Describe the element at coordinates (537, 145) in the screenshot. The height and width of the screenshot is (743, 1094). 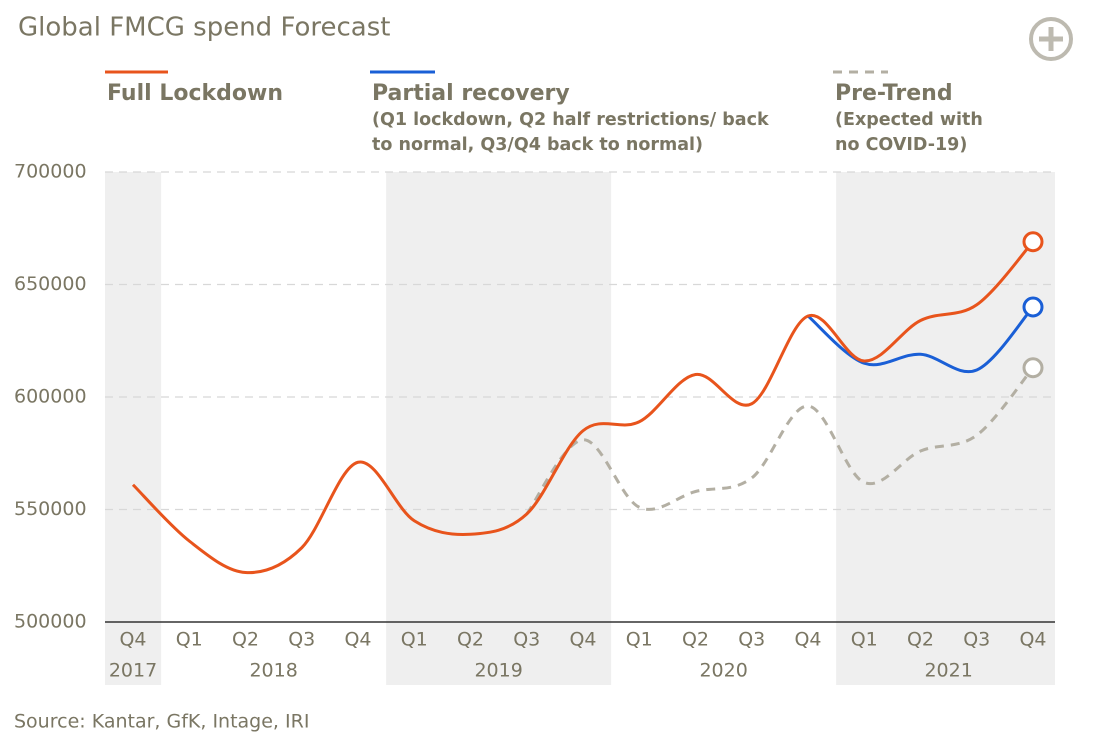
I see `legend-note: to normal, Q3/Q4 back to normal)` at that location.